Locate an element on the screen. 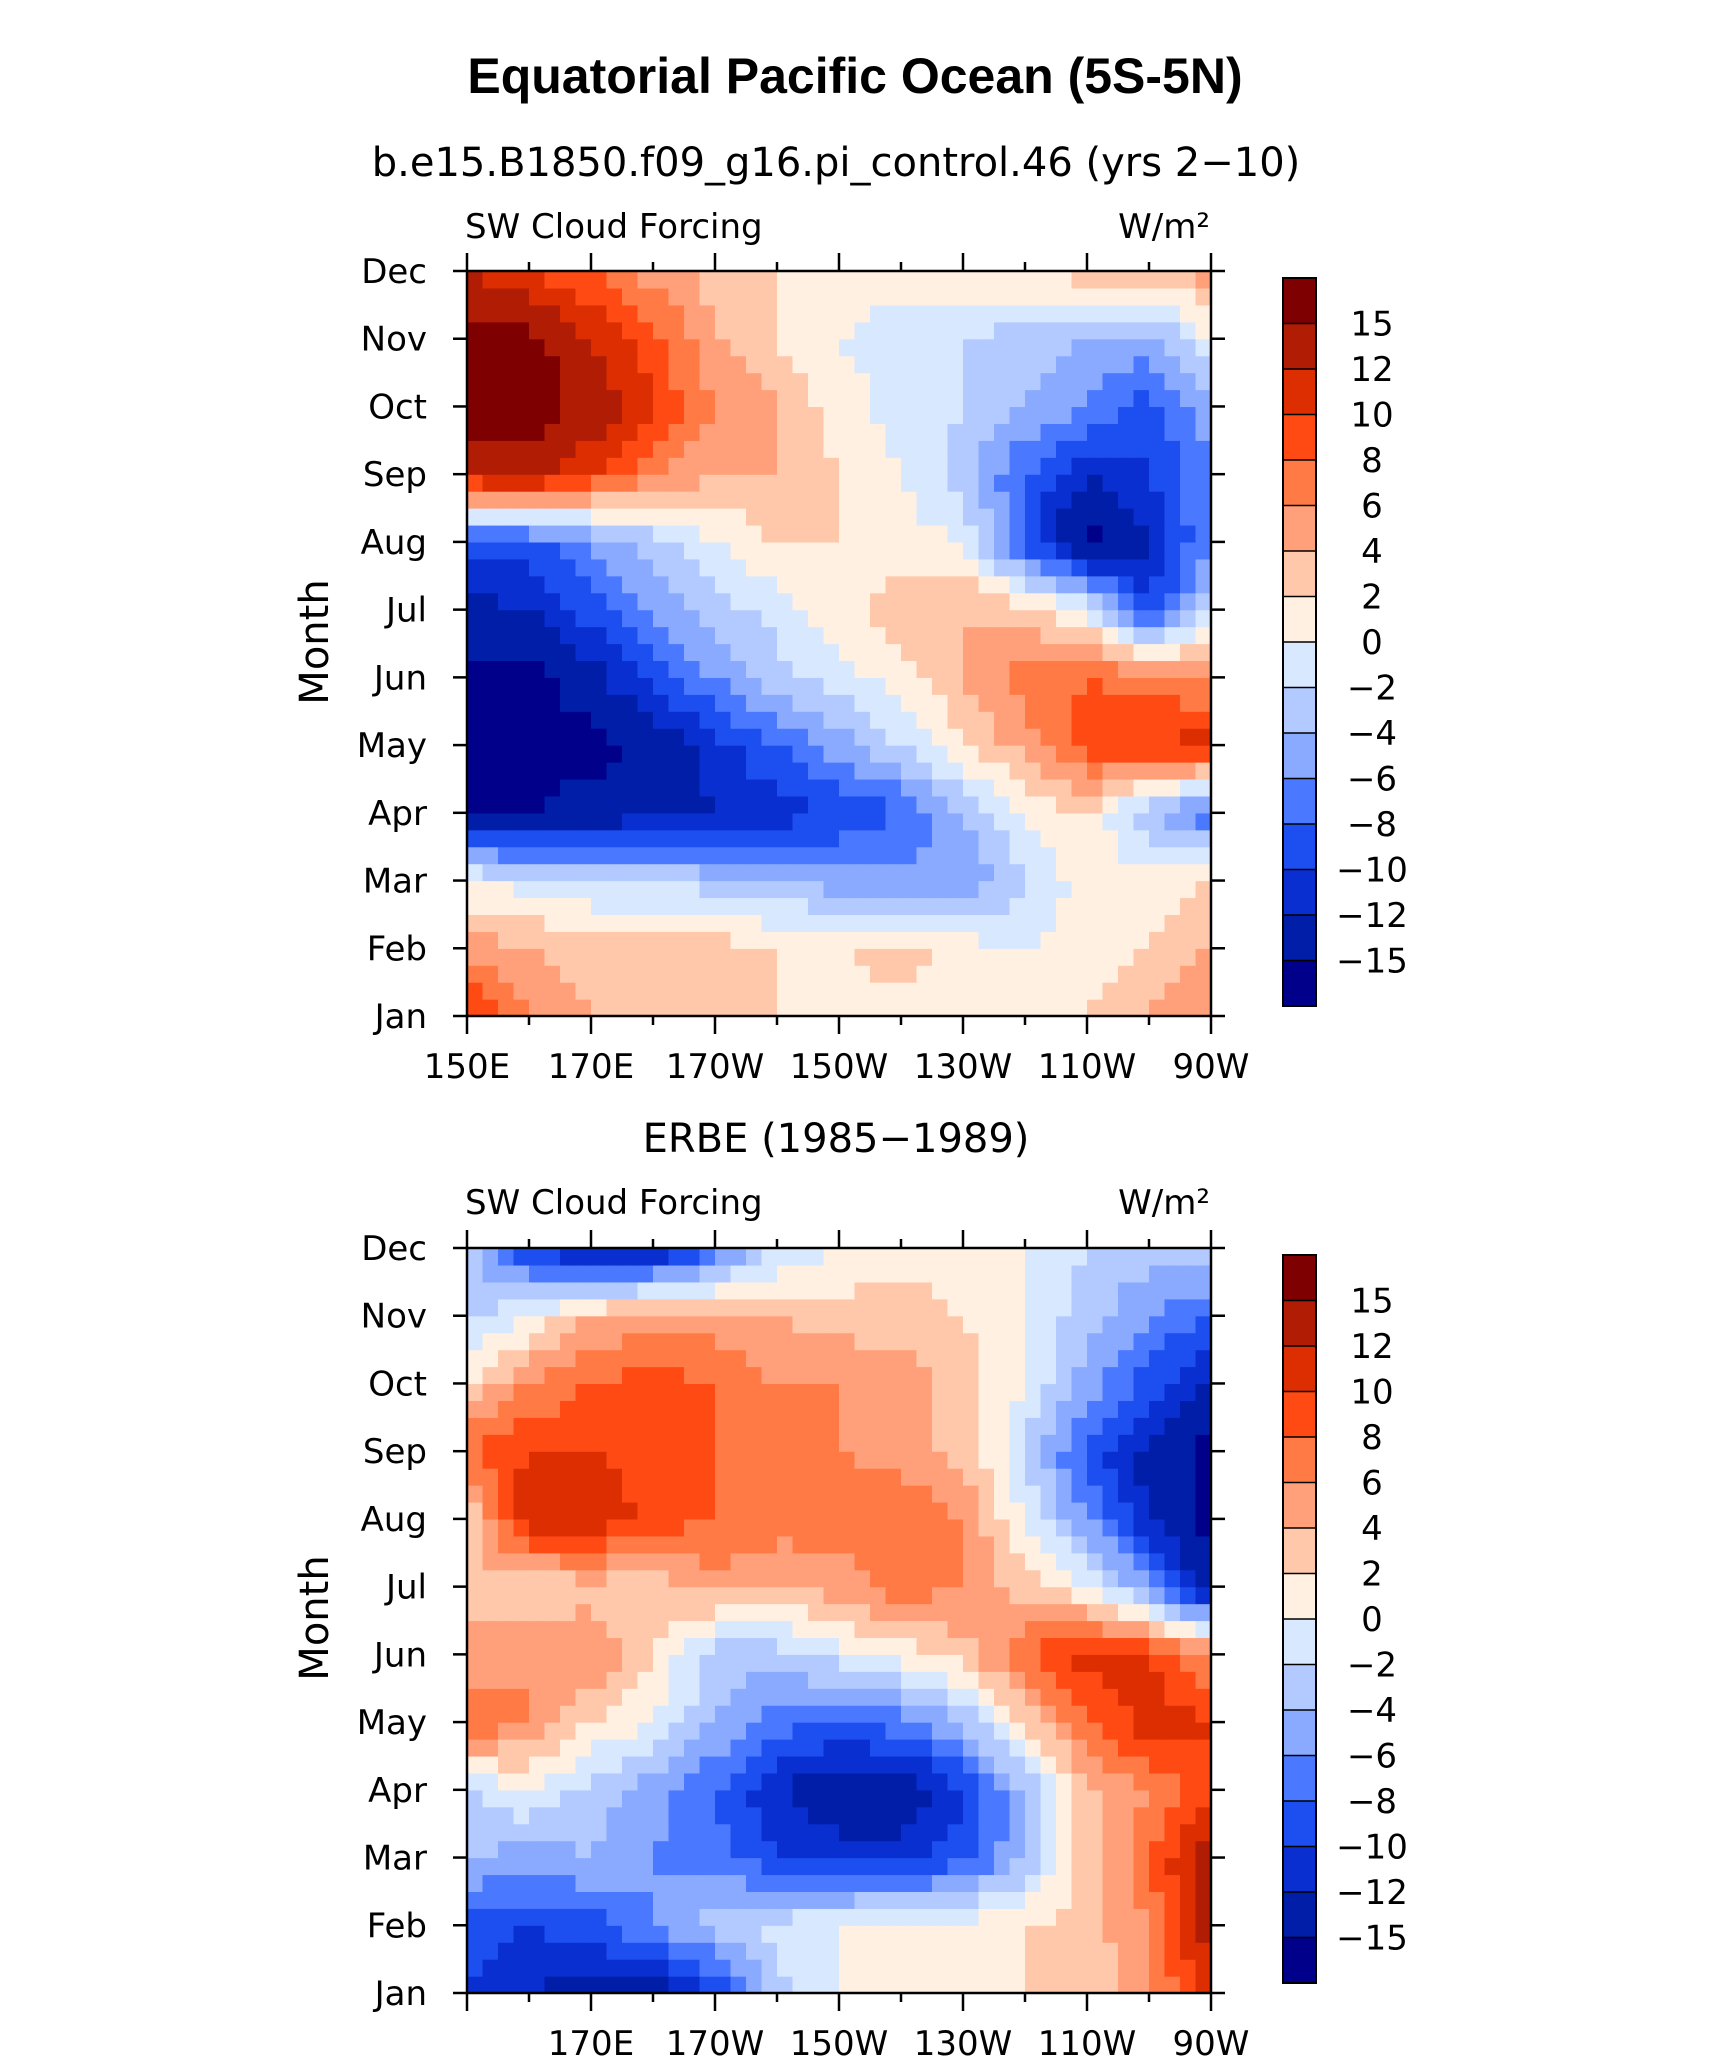 The height and width of the screenshot is (2062, 1710). y-tick-label: Dec is located at coordinates (394, 1249).